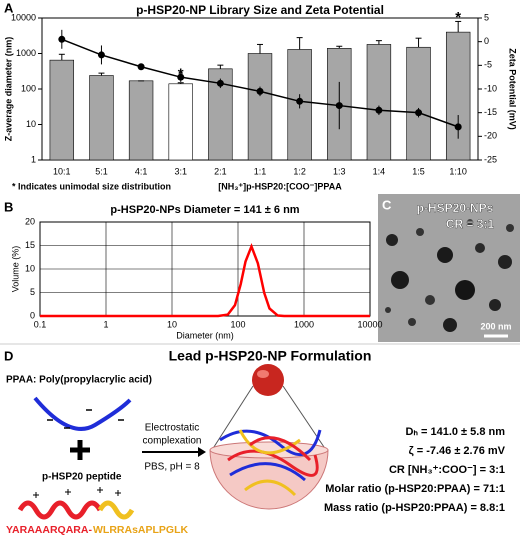 Image resolution: width=520 pixels, height=549 pixels. Describe the element at coordinates (260, 171) in the screenshot. I see `x-tick-label: 1:1` at that location.